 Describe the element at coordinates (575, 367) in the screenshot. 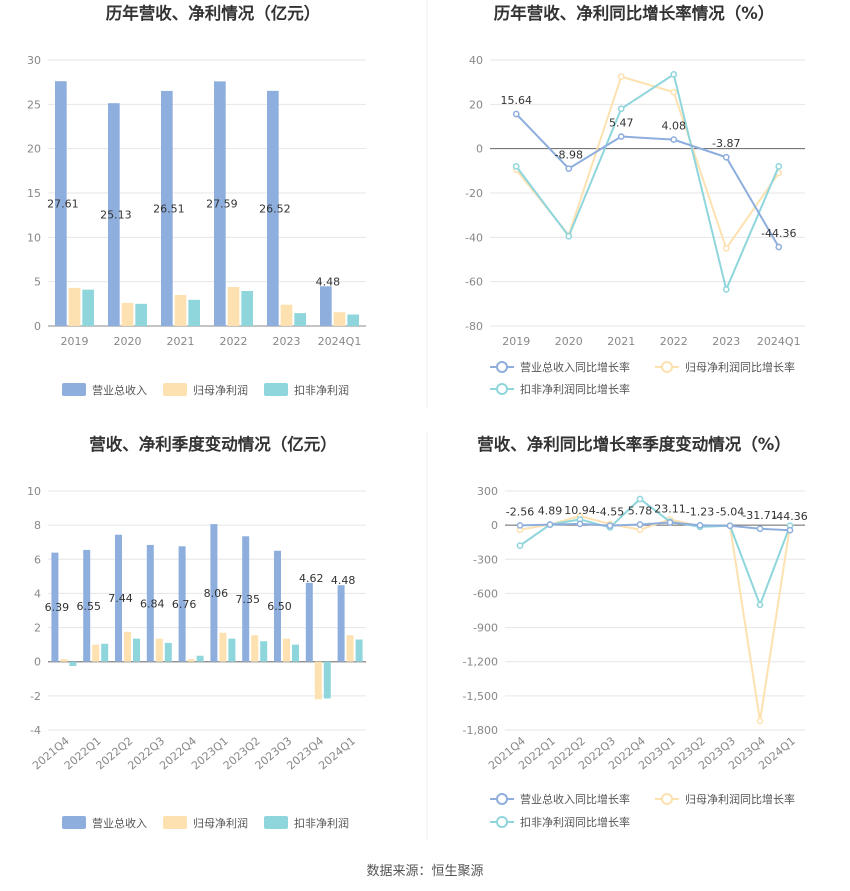

I see `legend-label: 营业总收入同比增长率` at that location.